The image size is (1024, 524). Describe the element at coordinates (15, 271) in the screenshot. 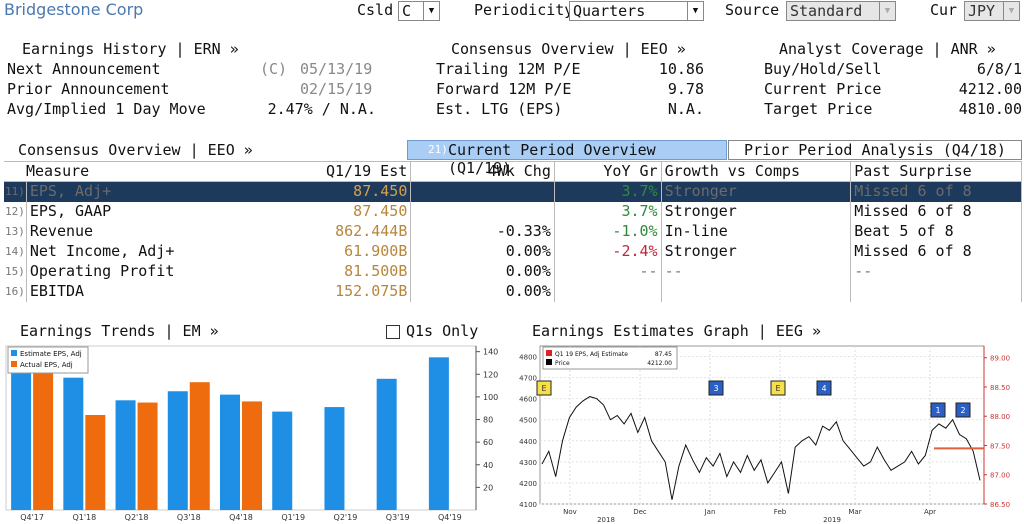

I see `row-index: 15)` at that location.